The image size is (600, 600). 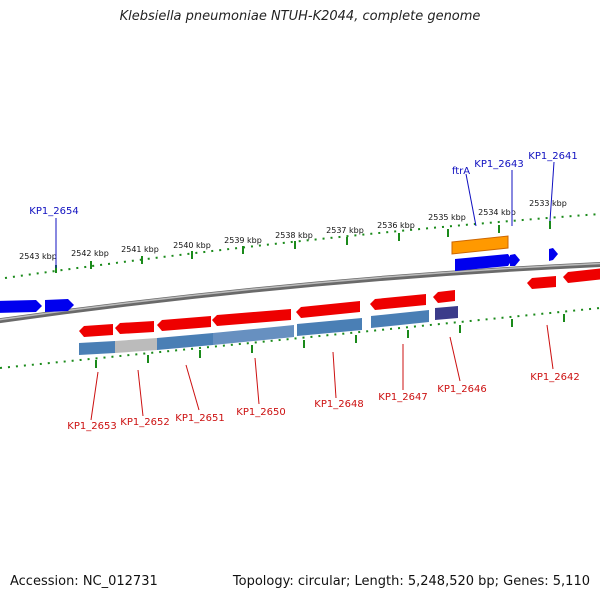 I want to click on ruler-tick-label: 2543 kbp, so click(x=38, y=256).